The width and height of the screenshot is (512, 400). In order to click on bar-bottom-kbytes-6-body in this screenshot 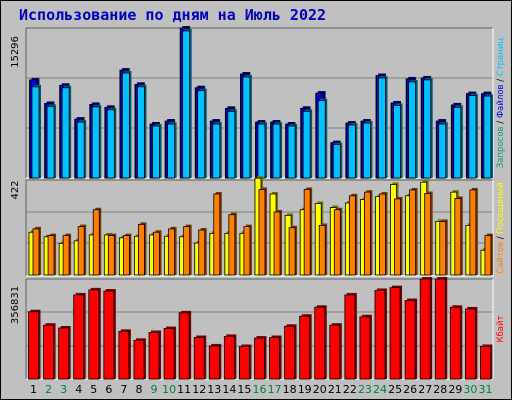, I will do `click(109, 335)`.